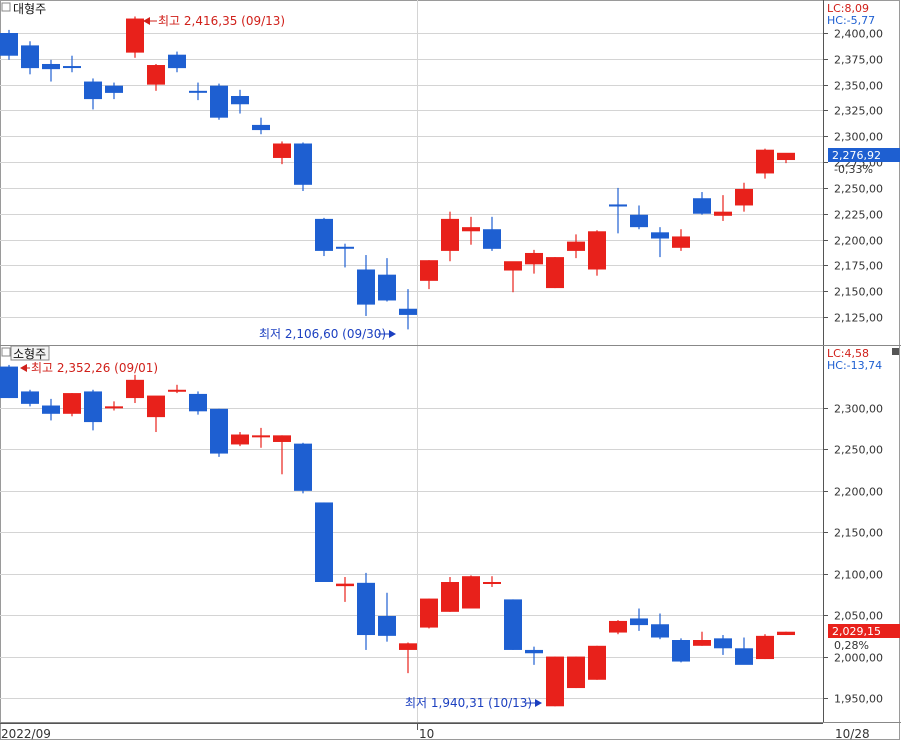  What do you see at coordinates (852, 733) in the screenshot?
I see `x-tick-label: 10/28` at bounding box center [852, 733].